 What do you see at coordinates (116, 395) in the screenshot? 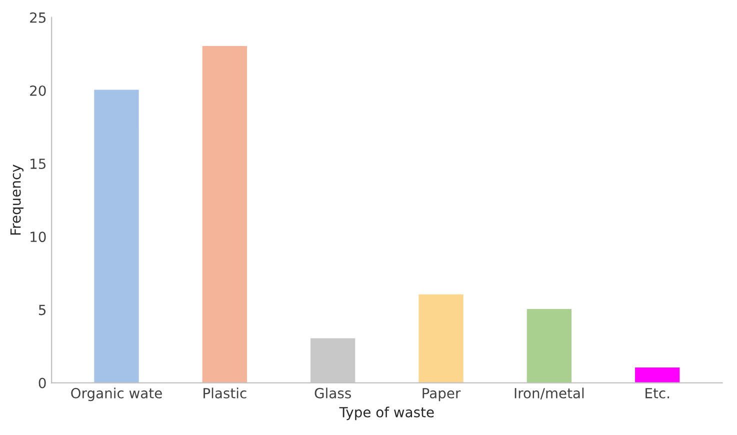
I see `x-tick-label: Organic wate` at bounding box center [116, 395].